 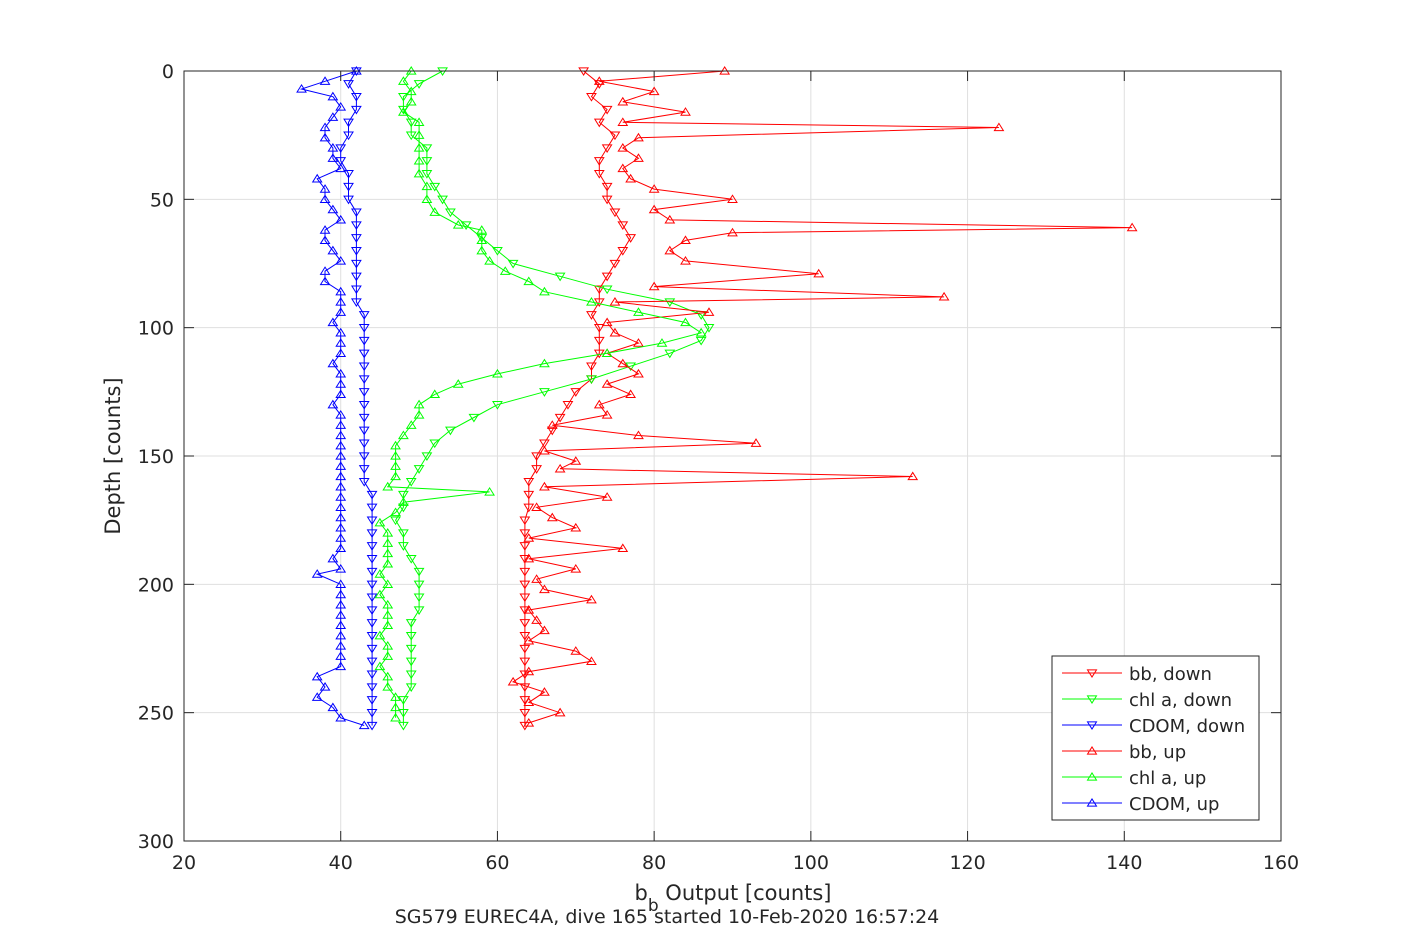 What do you see at coordinates (967, 863) in the screenshot?
I see `x-tick-label: 120` at bounding box center [967, 863].